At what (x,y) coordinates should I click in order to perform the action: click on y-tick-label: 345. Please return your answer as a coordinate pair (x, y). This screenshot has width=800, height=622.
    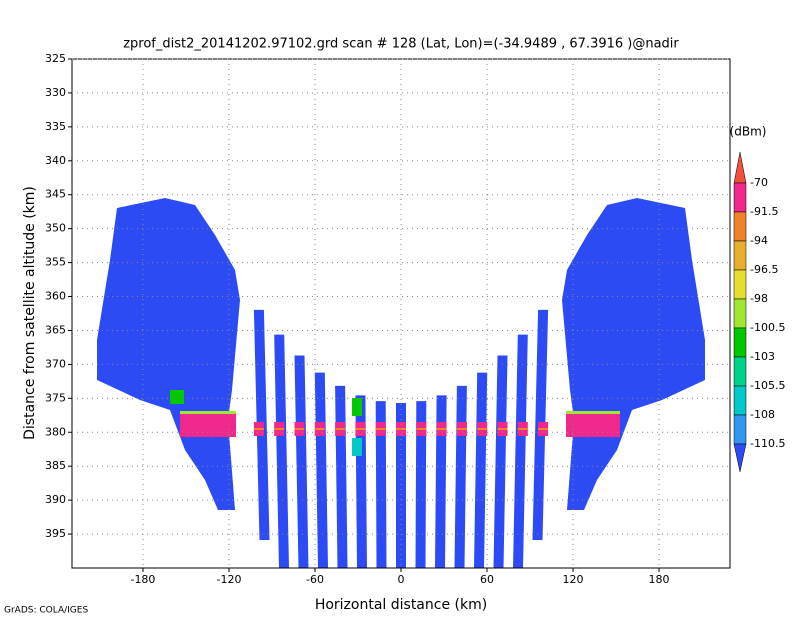
    Looking at the image, I should click on (55, 194).